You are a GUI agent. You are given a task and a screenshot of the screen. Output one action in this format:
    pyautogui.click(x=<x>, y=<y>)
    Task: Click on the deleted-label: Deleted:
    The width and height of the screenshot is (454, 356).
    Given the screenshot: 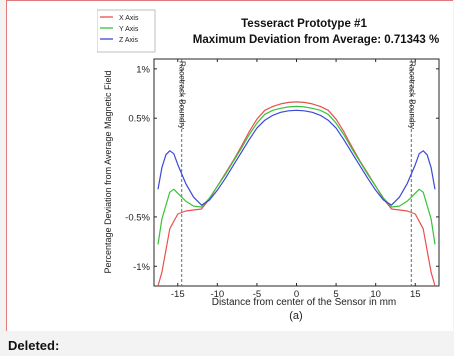 What is the action you would take?
    pyautogui.click(x=34, y=345)
    